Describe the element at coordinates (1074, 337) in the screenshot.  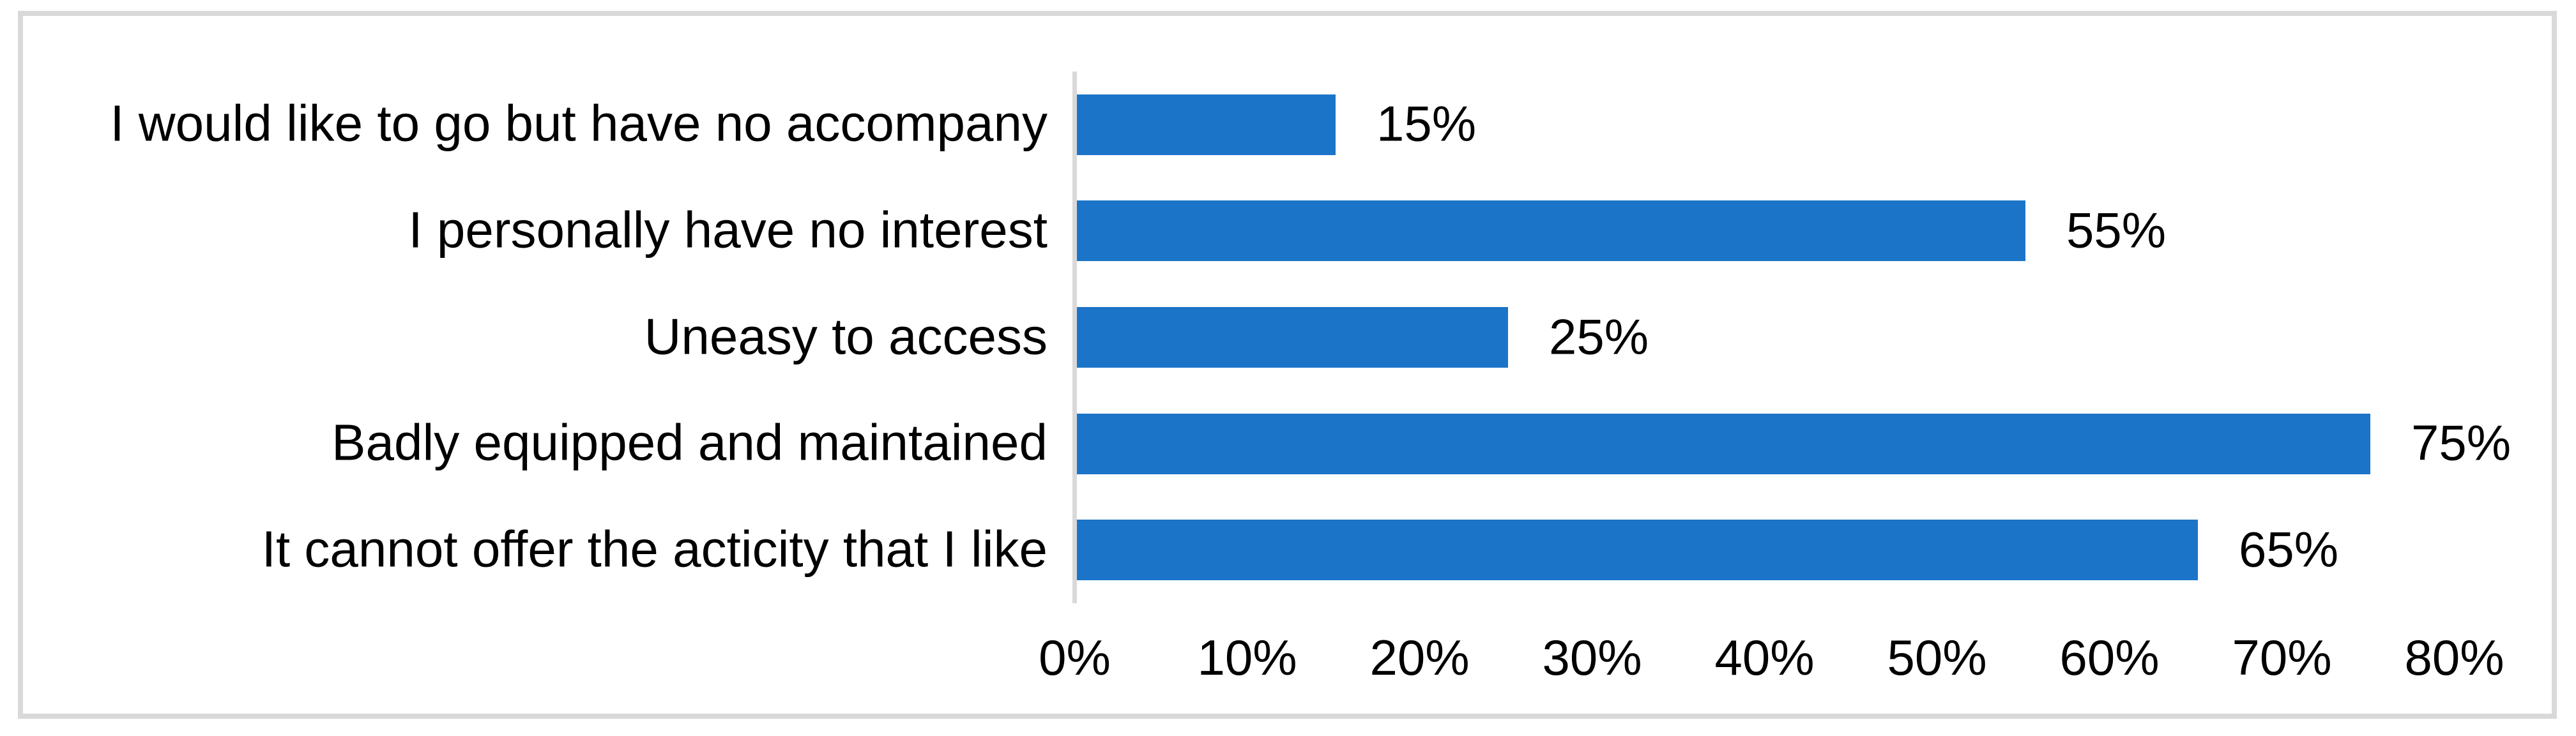
I see `y-axis-line` at that location.